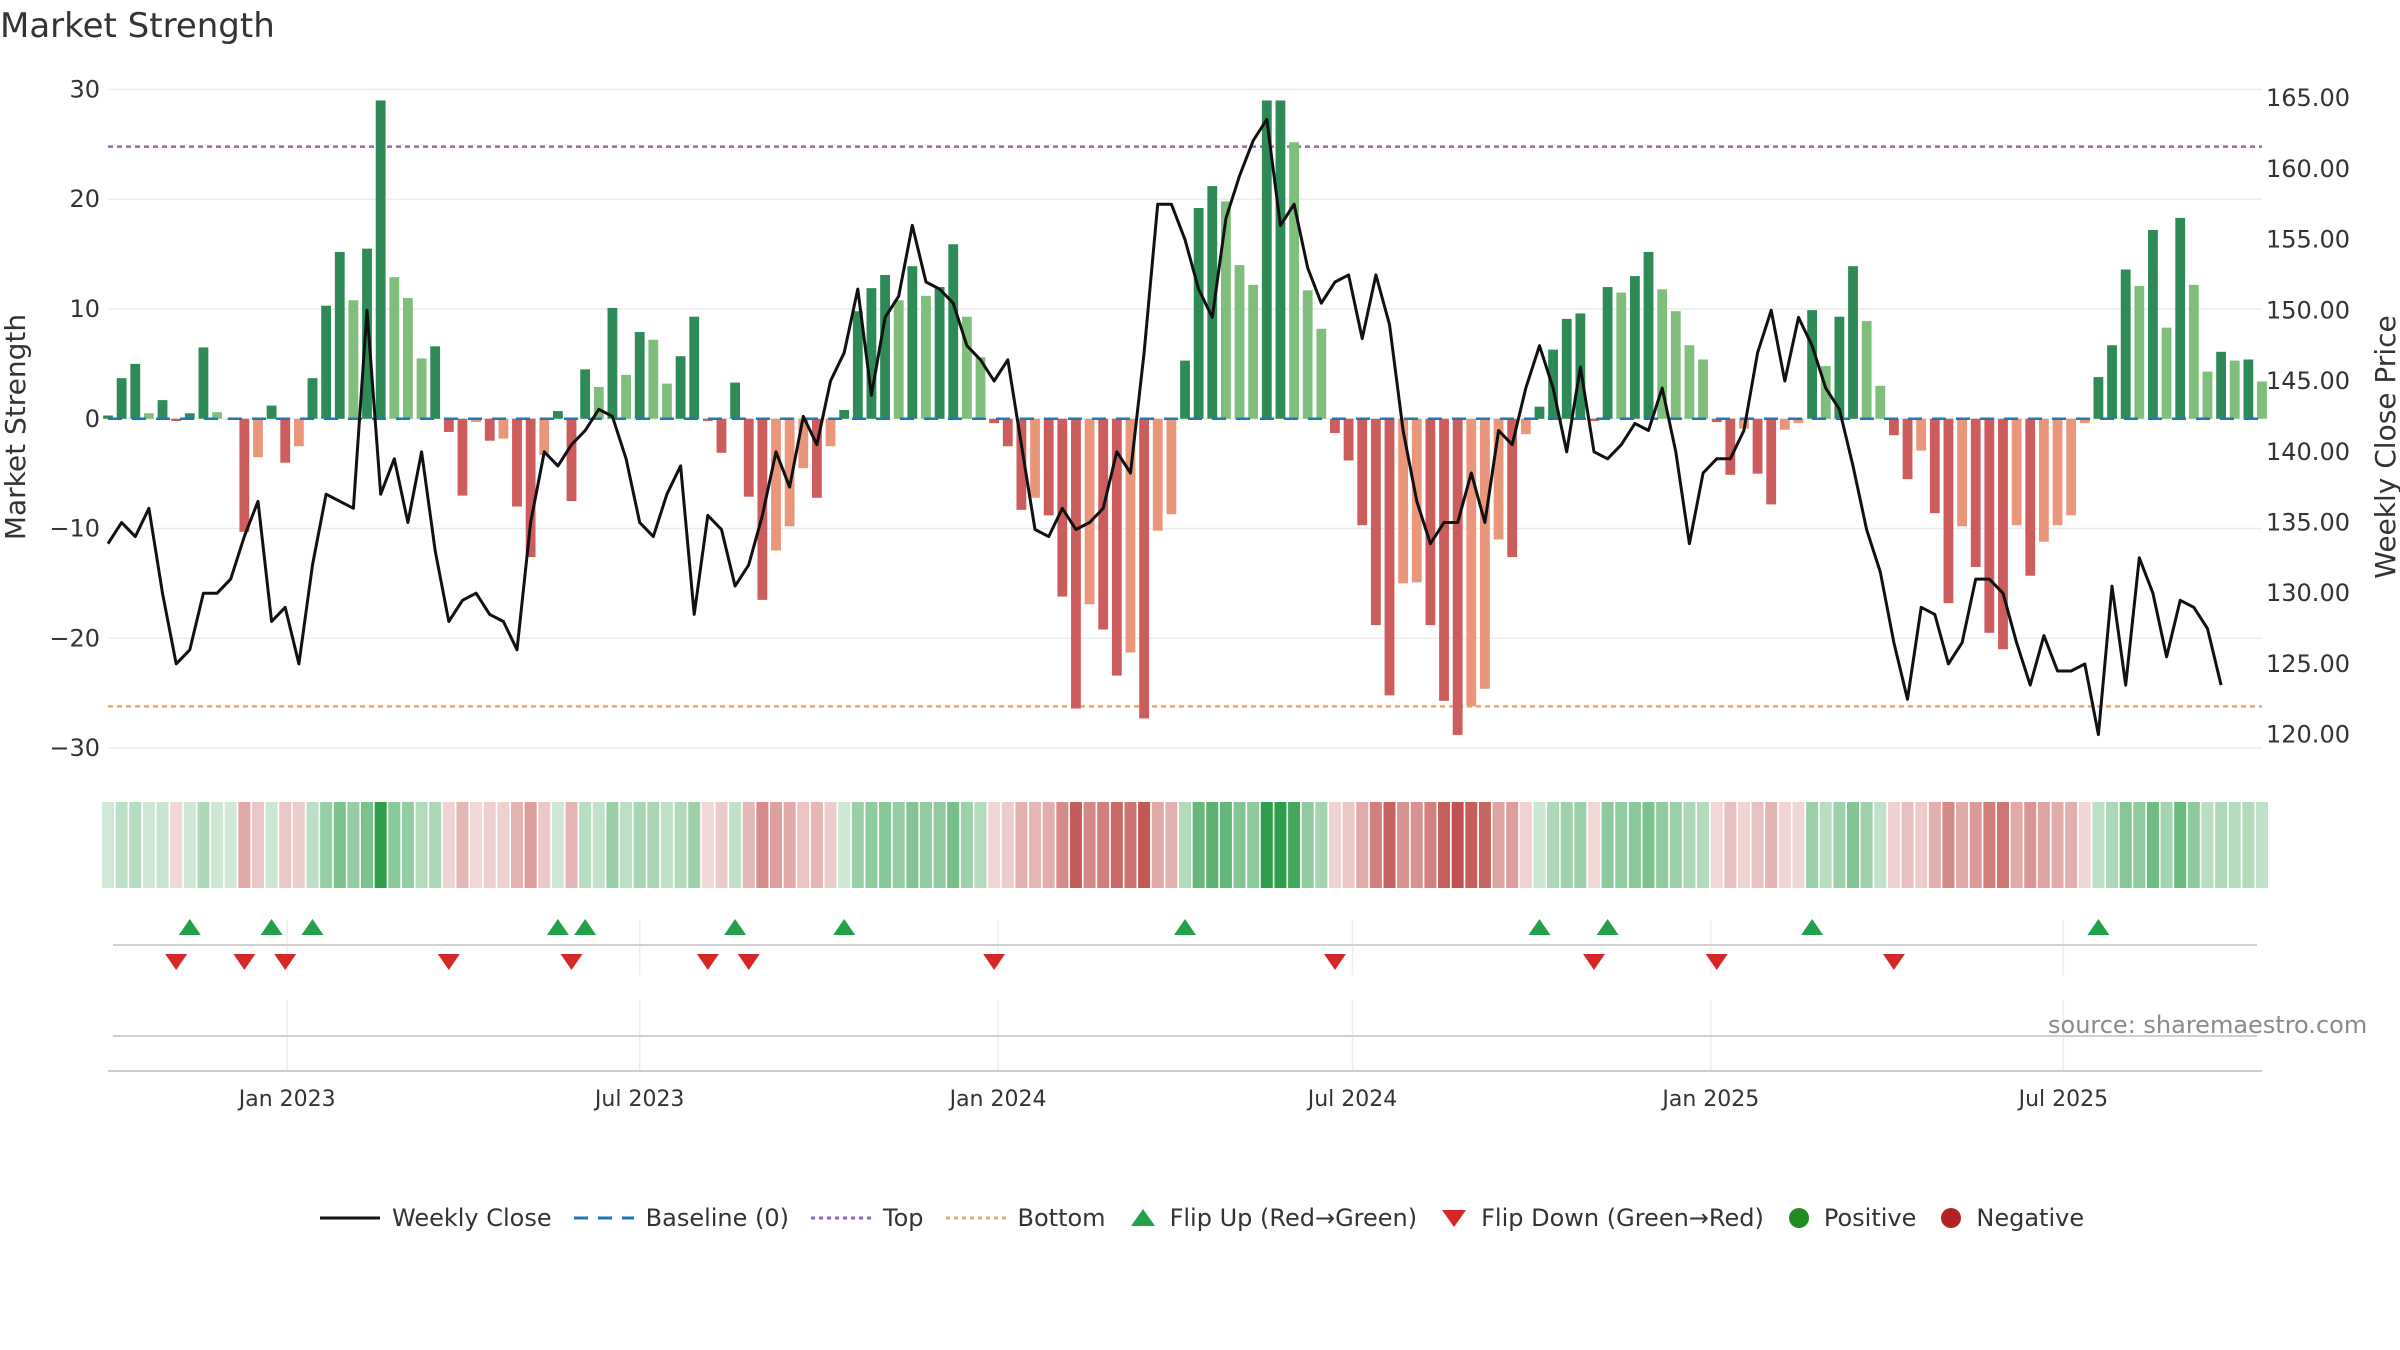 The width and height of the screenshot is (2400, 1350). I want to click on legend-item-flip-up: Flip Up (Red→Green), so click(1273, 1218).